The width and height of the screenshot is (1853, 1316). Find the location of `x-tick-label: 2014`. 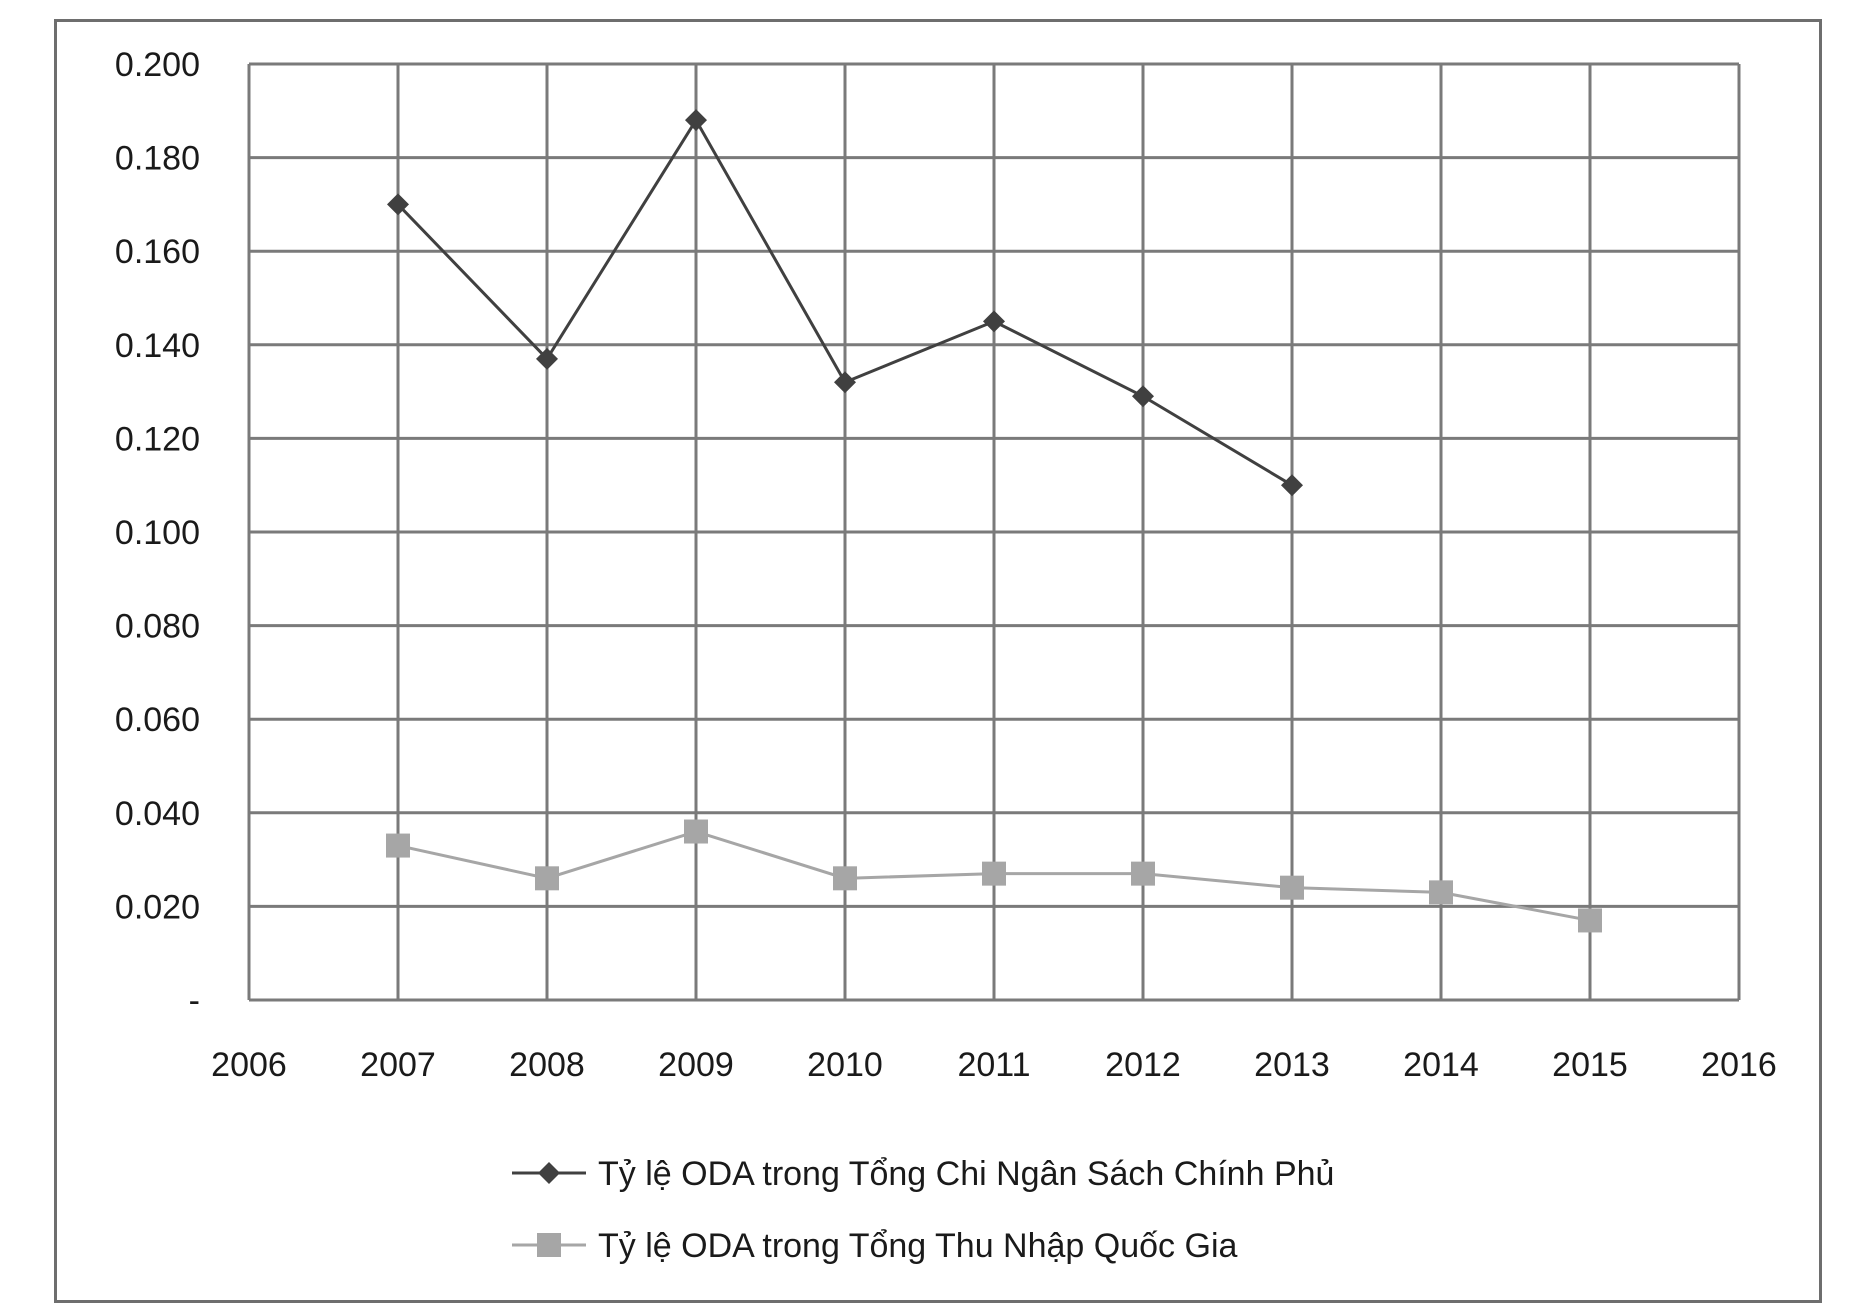

x-tick-label: 2014 is located at coordinates (1441, 1065).